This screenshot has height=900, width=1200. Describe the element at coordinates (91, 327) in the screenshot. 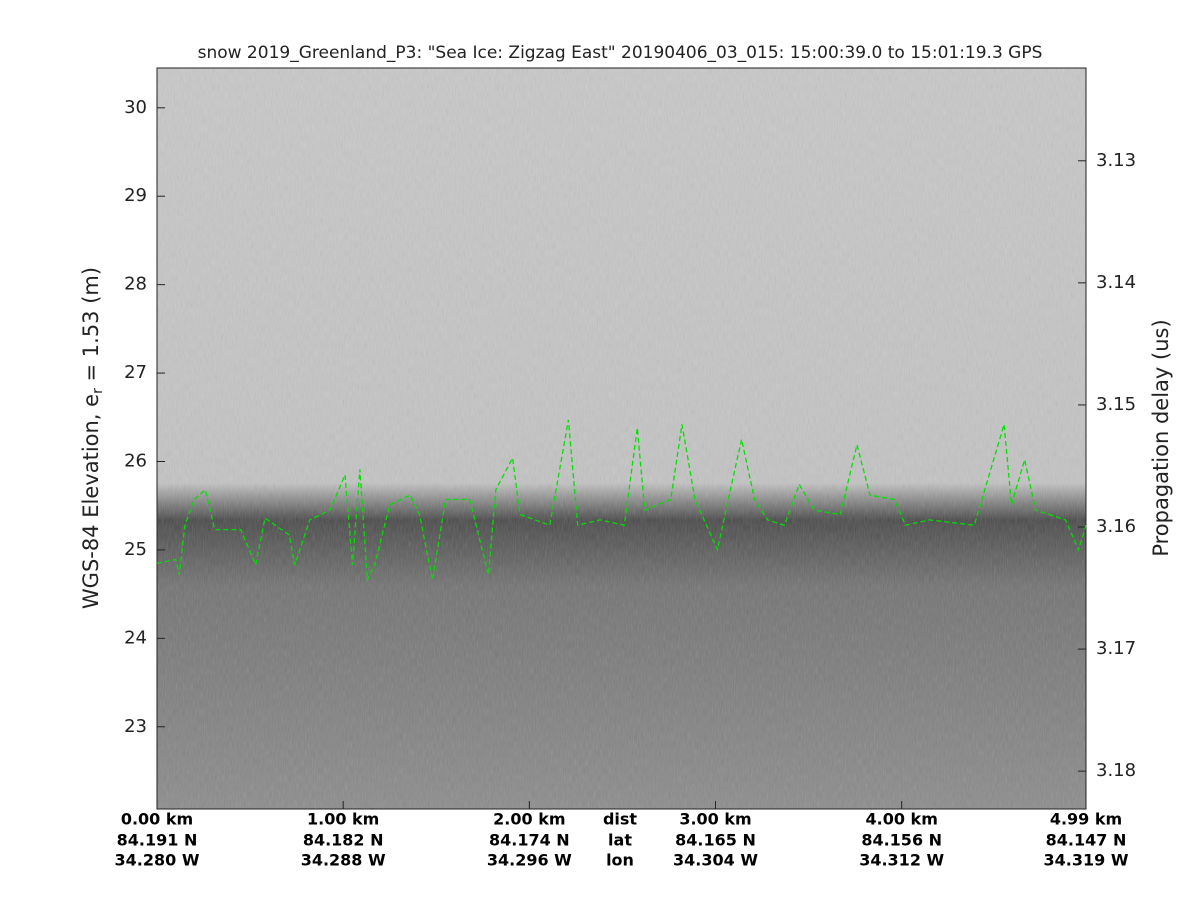

I see `y-label-suffix: = 1.53 (m)` at that location.